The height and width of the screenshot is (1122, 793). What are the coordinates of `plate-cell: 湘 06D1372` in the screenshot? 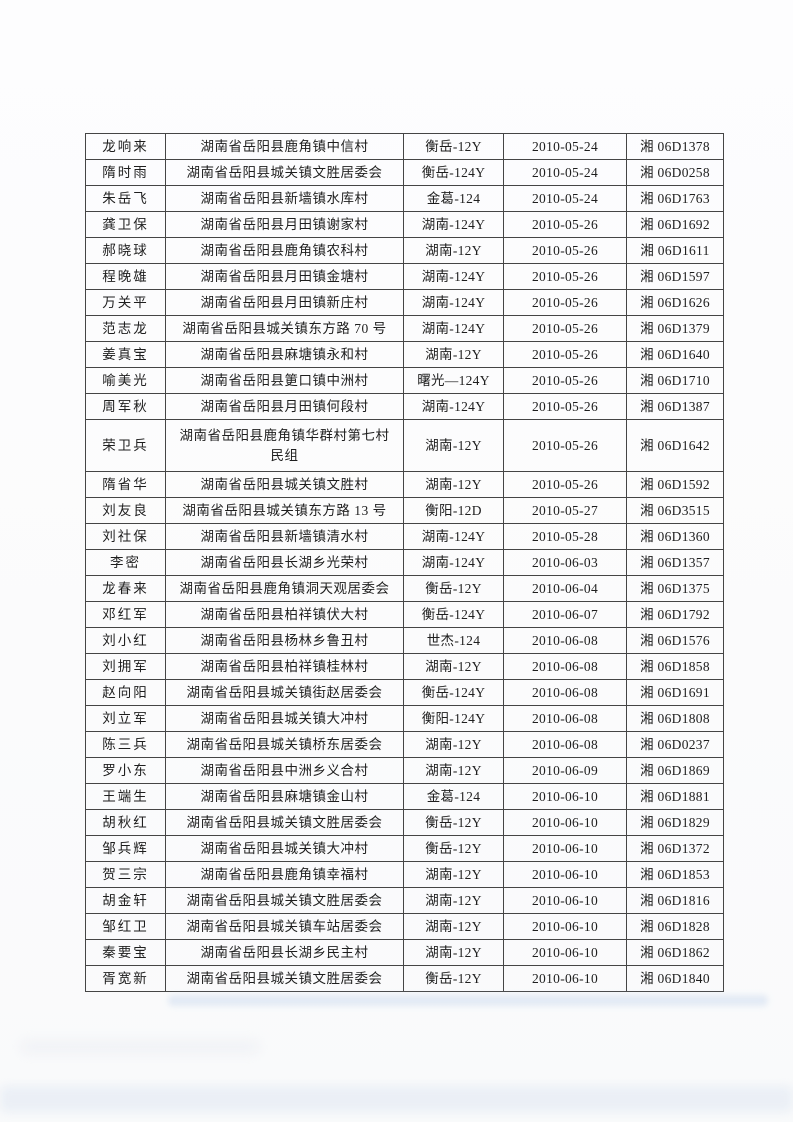 It's located at (675, 848).